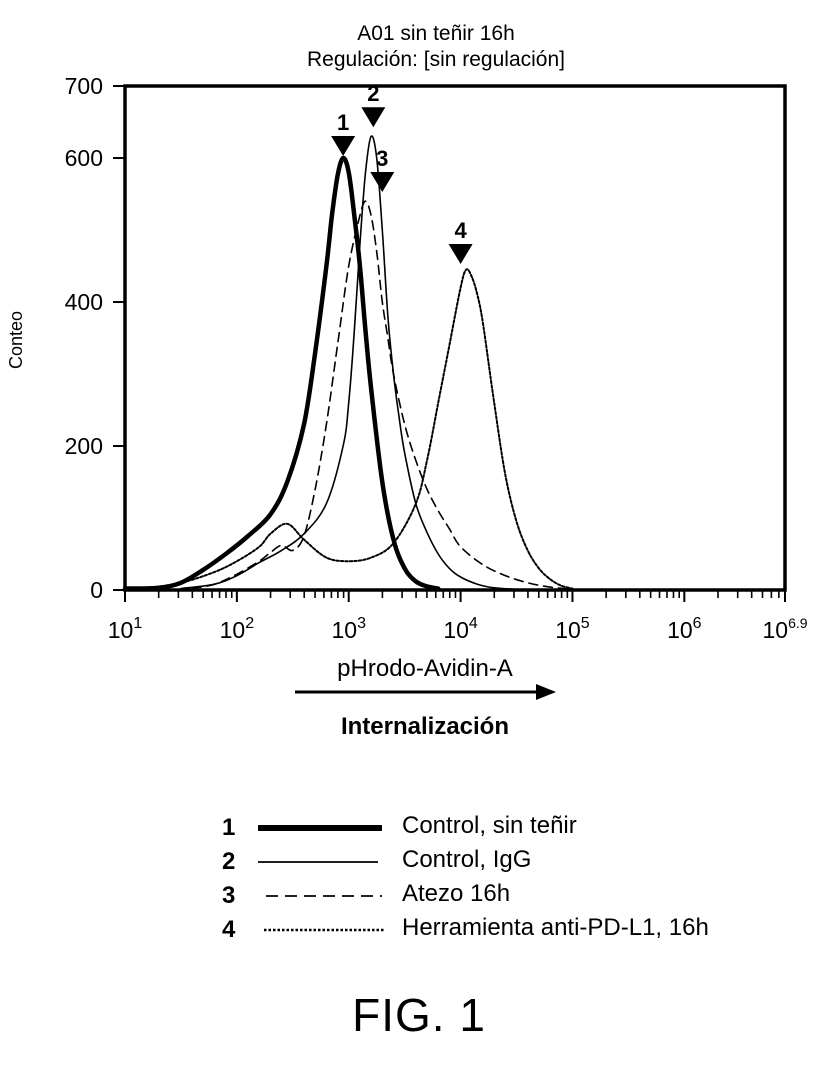 The height and width of the screenshot is (1078, 838). Describe the element at coordinates (343, 122) in the screenshot. I see `peak-marker-label: 1` at that location.